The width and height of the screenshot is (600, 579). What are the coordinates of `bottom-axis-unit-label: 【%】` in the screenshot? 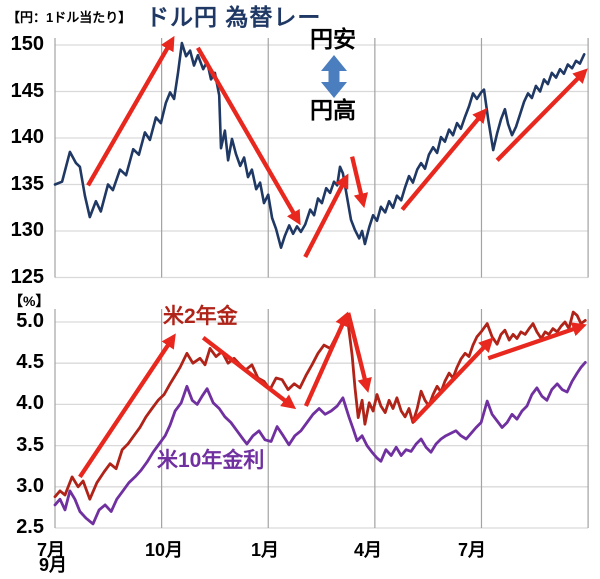 It's located at (29, 301).